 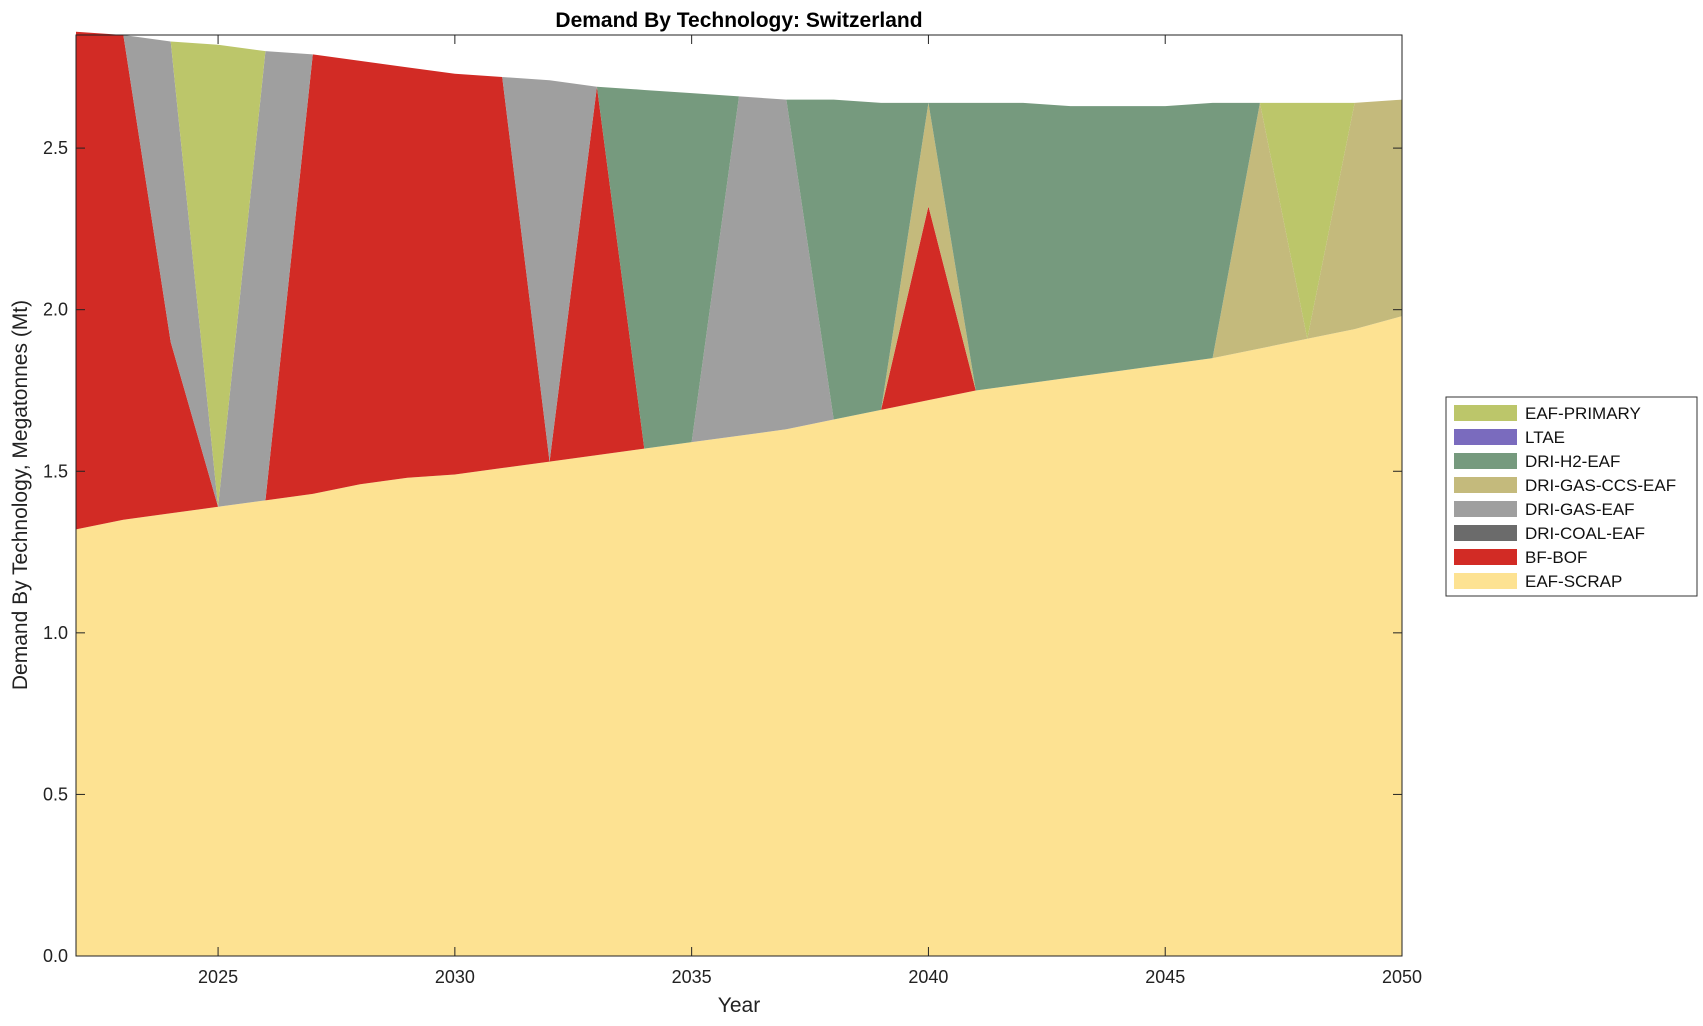 I want to click on x-tick-label: 2030, so click(x=455, y=977).